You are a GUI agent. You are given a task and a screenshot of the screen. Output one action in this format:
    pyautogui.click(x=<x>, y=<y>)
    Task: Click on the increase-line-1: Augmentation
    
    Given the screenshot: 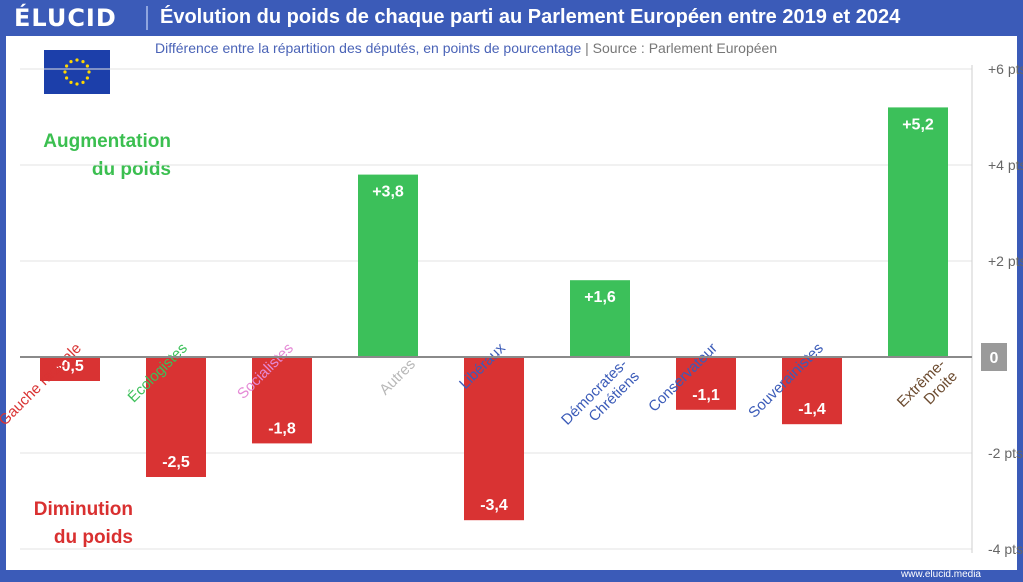 What is the action you would take?
    pyautogui.click(x=107, y=141)
    